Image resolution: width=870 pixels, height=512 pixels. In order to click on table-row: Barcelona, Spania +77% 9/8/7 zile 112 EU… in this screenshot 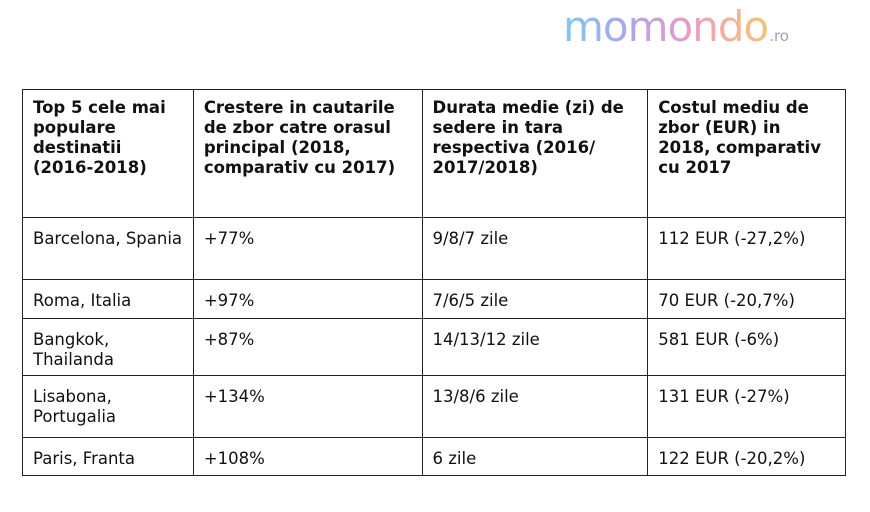, I will do `click(434, 248)`.